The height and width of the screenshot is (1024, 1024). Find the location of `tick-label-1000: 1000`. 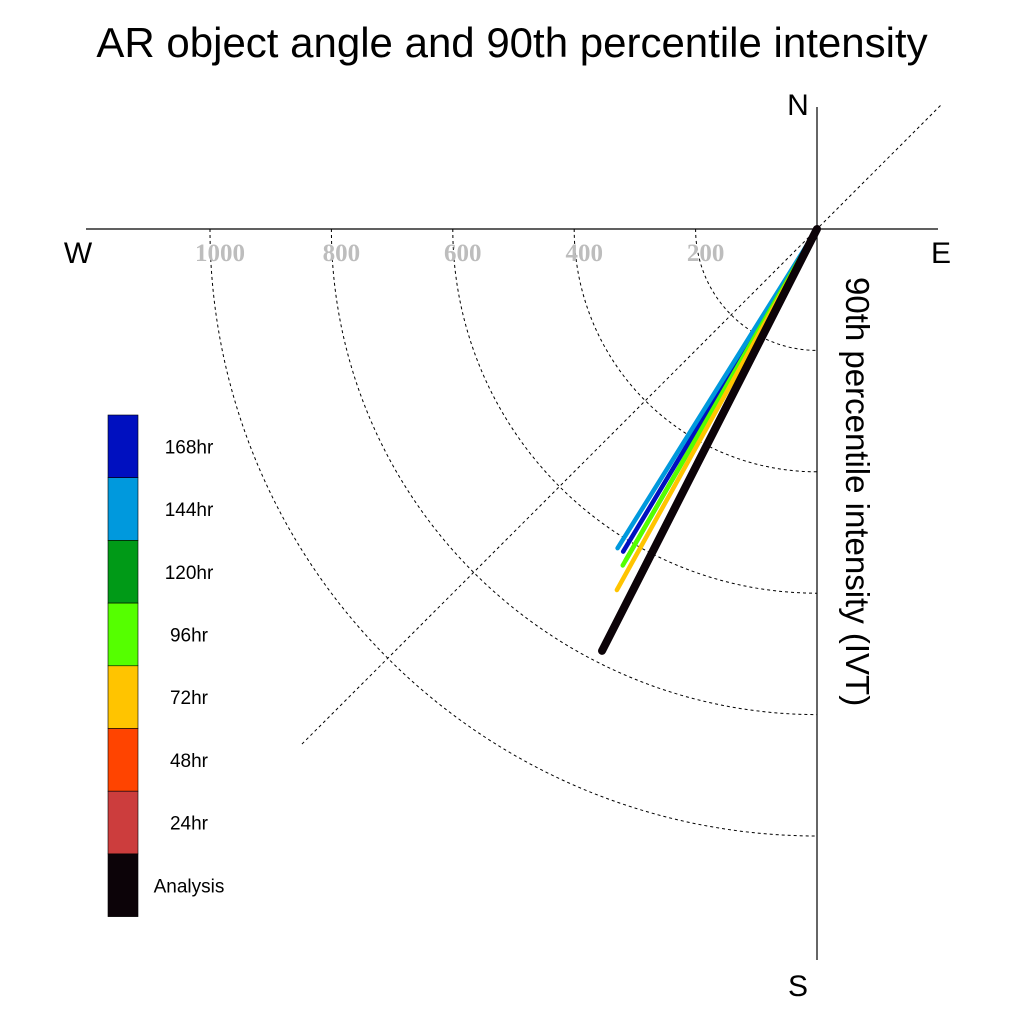

tick-label-1000: 1000 is located at coordinates (220, 253).